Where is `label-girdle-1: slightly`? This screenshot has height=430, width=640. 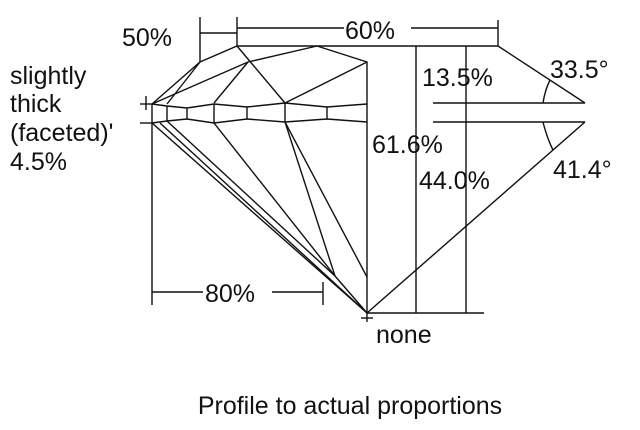
label-girdle-1: slightly is located at coordinates (48, 76).